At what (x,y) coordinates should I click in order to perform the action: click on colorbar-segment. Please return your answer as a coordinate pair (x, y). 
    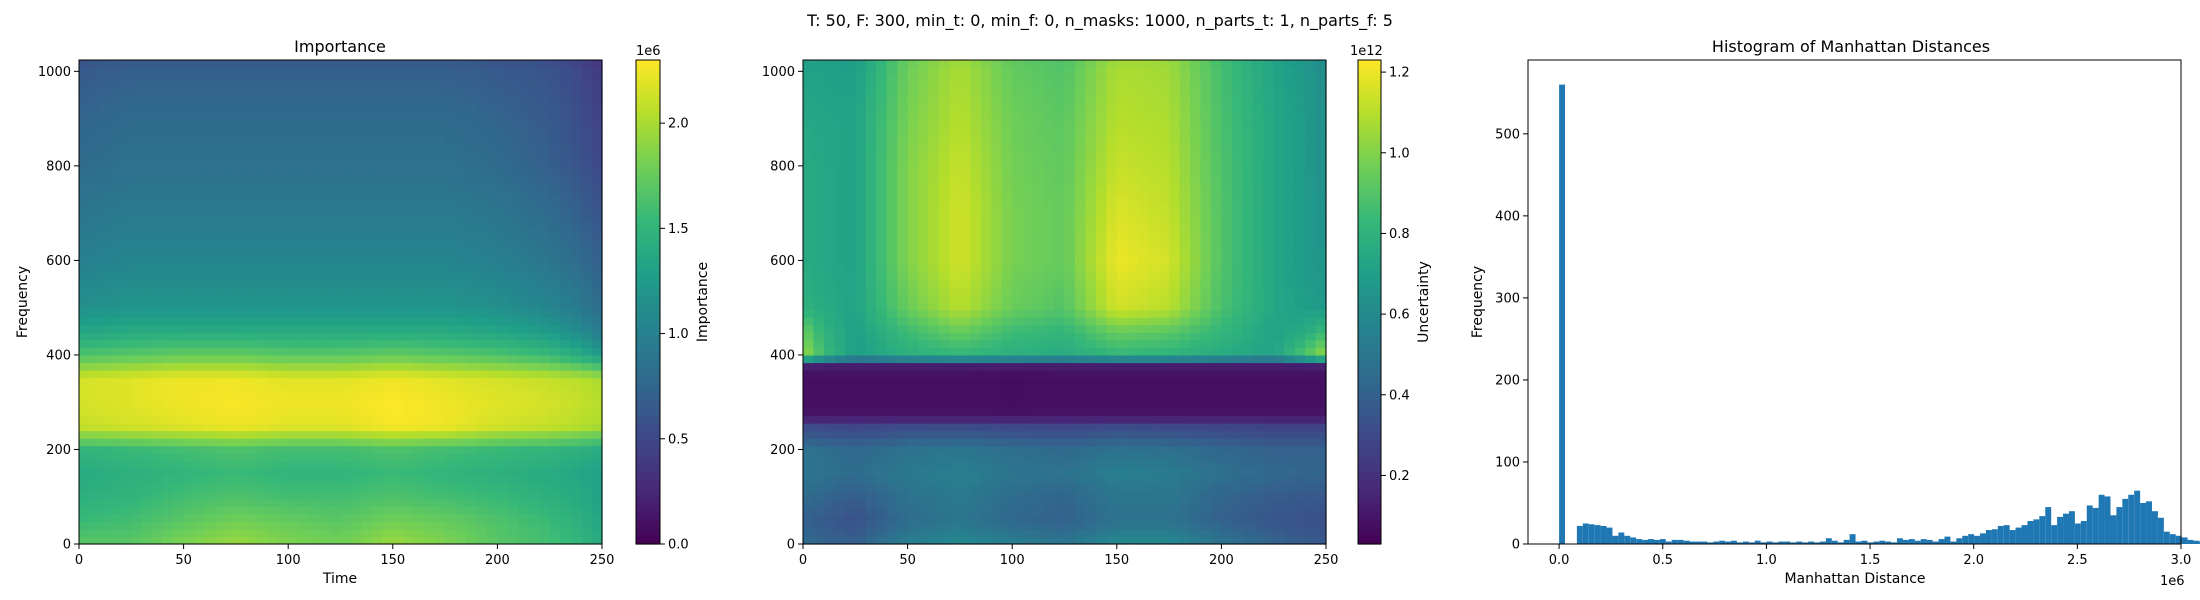
    Looking at the image, I should click on (648, 389).